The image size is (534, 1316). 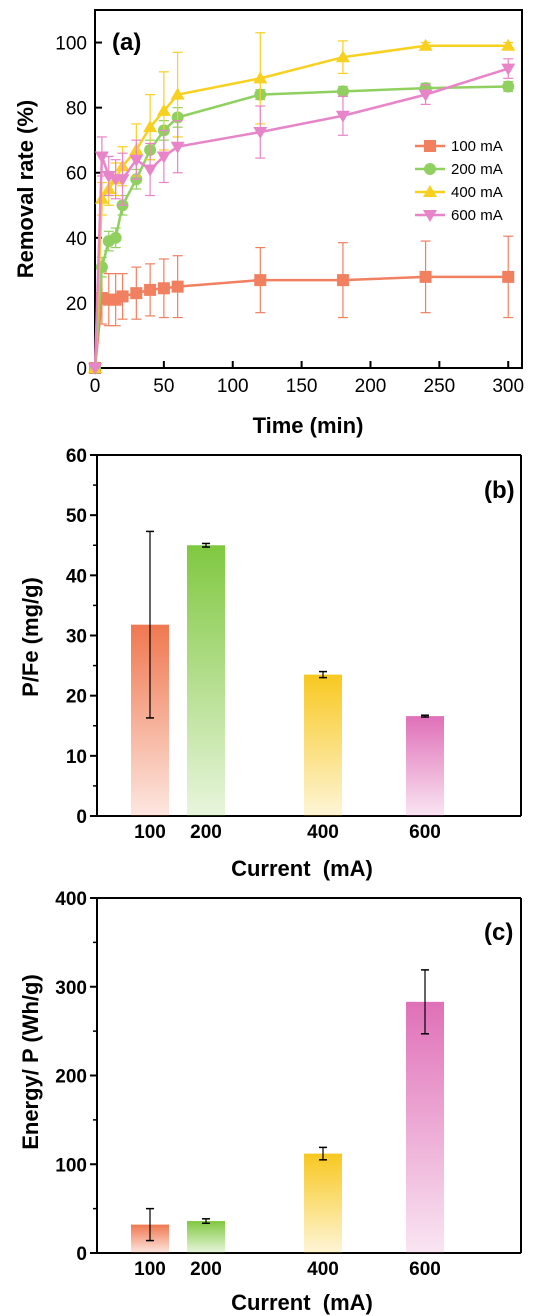 I want to click on x-tick-label: 150, so click(x=302, y=386).